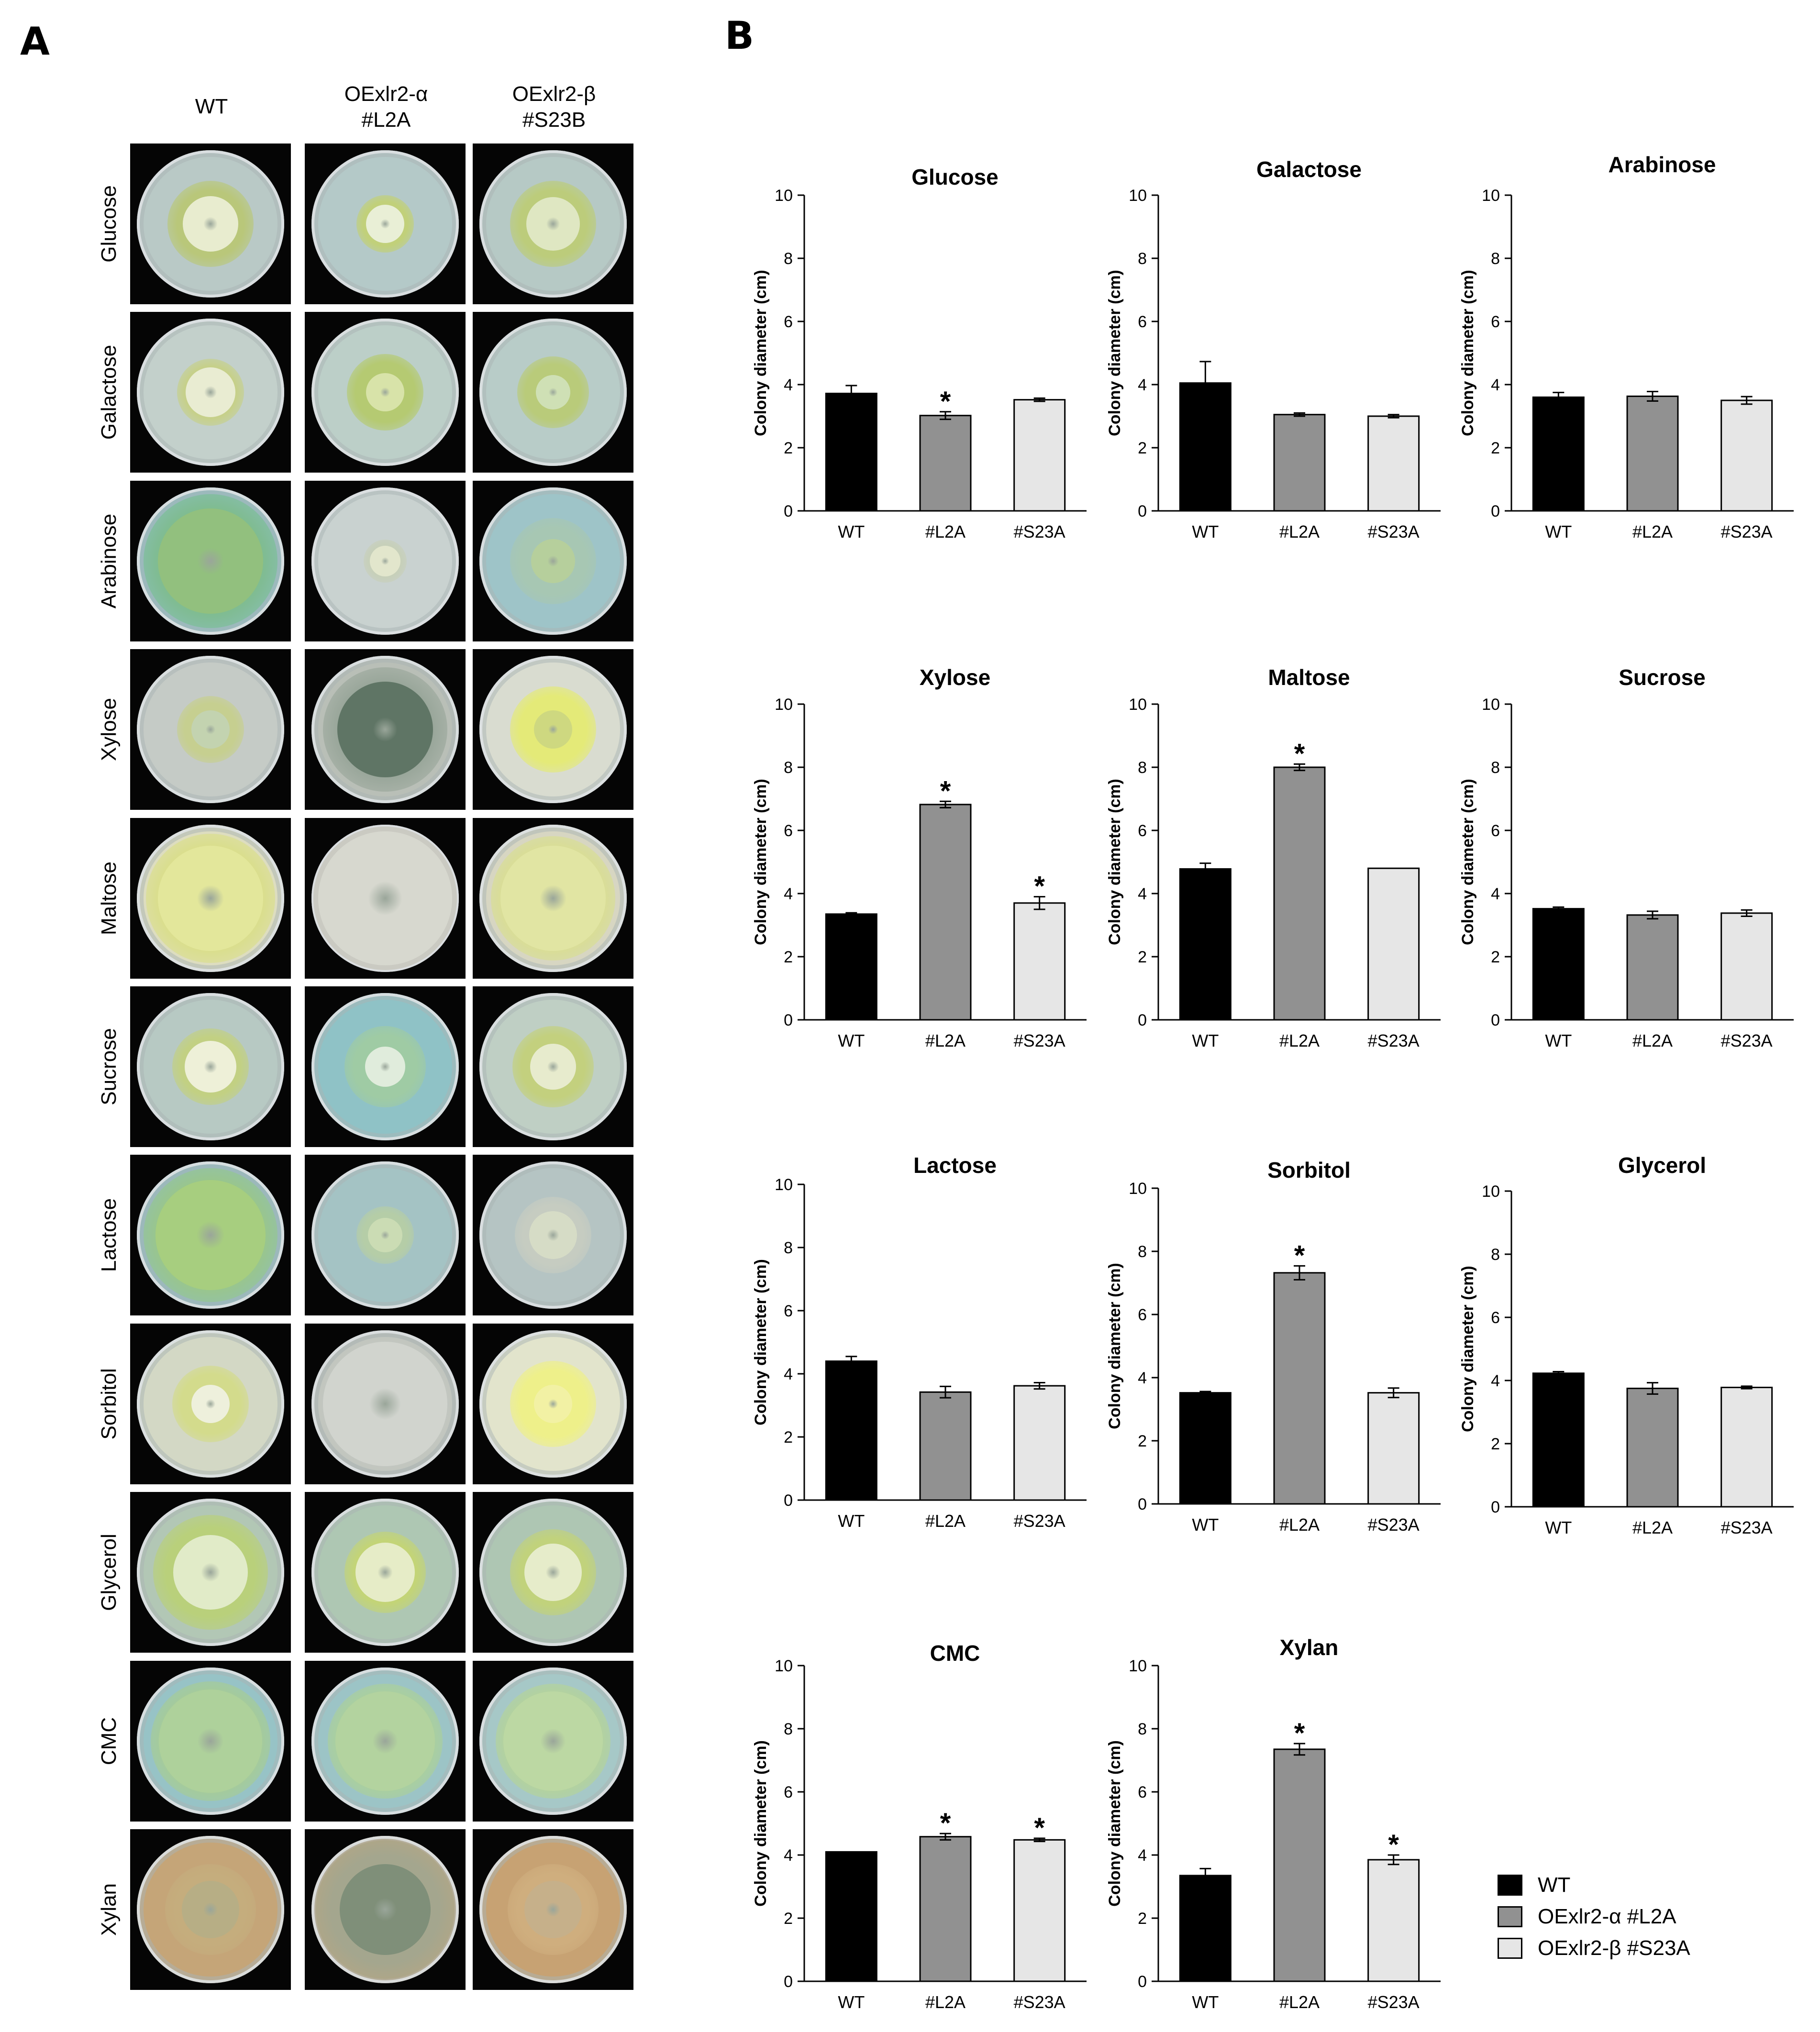 This screenshot has height=2032, width=1820. Describe the element at coordinates (1622, 1950) in the screenshot. I see `legend-item-s23a: OExlr2-β #S23A` at that location.